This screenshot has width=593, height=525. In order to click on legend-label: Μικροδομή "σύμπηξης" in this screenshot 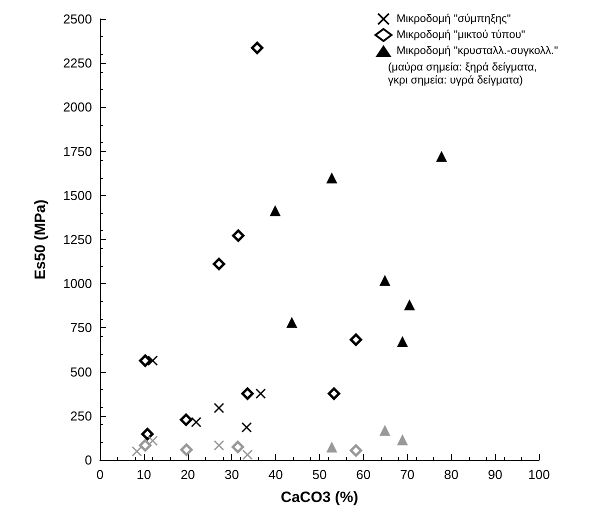, I will do `click(453, 19)`.